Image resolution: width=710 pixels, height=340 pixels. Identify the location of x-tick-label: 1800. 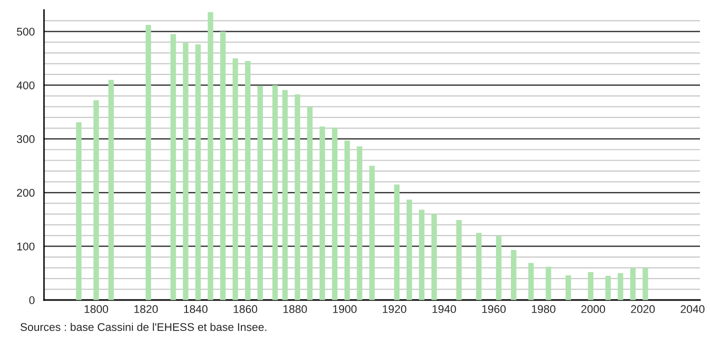
(96, 309).